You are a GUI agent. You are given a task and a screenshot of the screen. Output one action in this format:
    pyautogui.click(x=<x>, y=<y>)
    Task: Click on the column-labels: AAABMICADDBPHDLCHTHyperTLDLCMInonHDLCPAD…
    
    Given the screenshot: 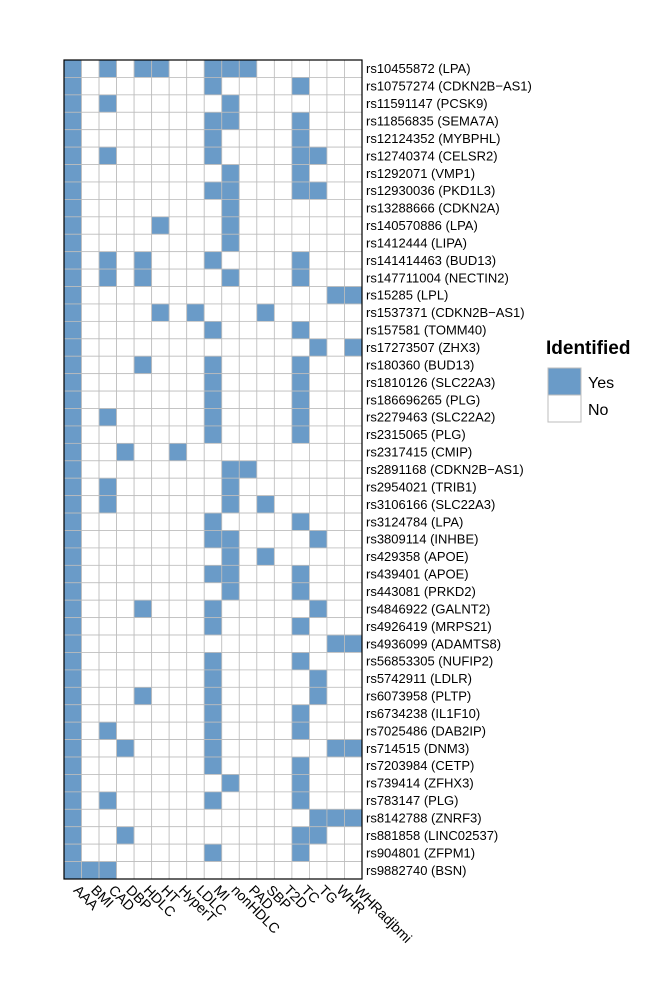 What is the action you would take?
    pyautogui.click(x=243, y=914)
    